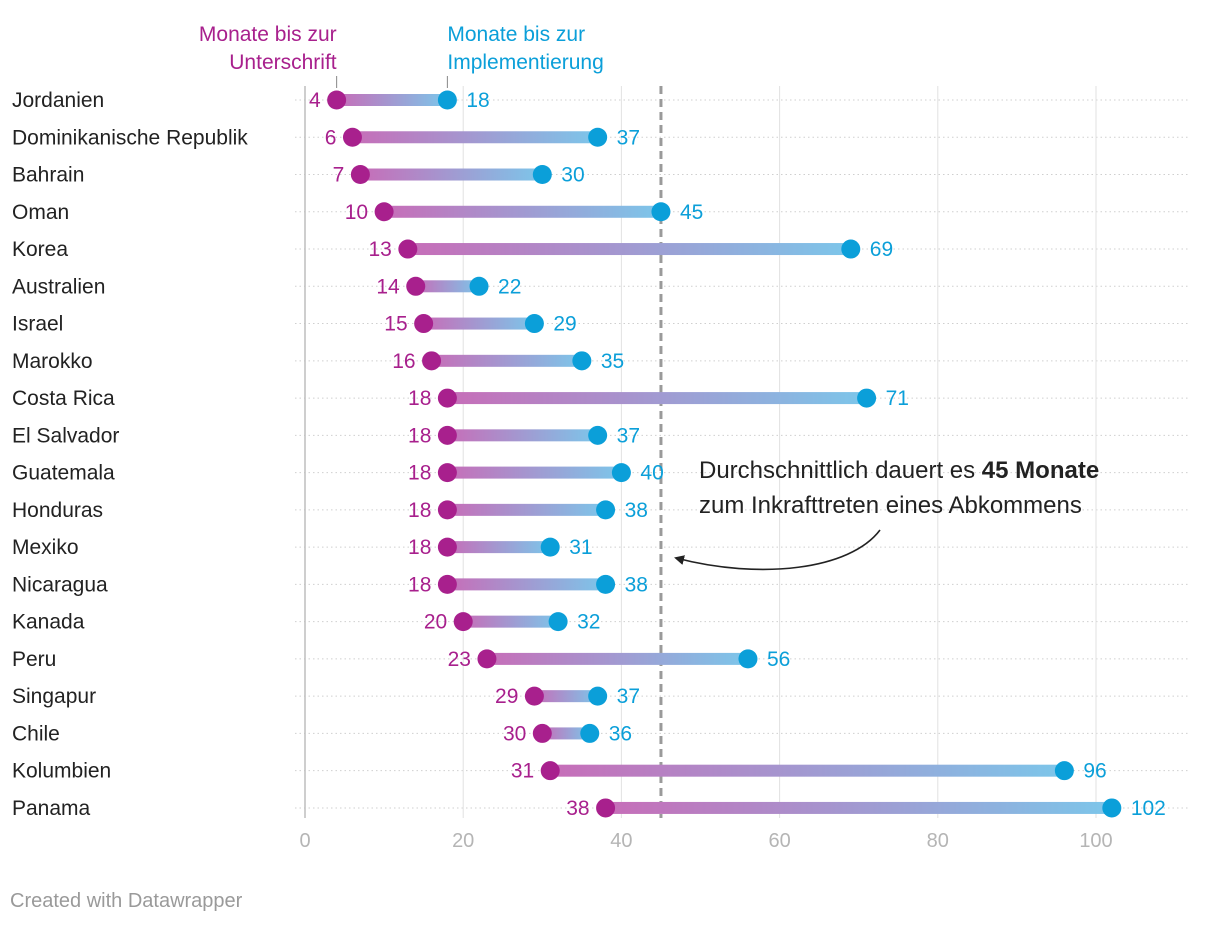 The image size is (1220, 926). Describe the element at coordinates (691, 212) in the screenshot. I see `implementation-value-label: 45` at that location.